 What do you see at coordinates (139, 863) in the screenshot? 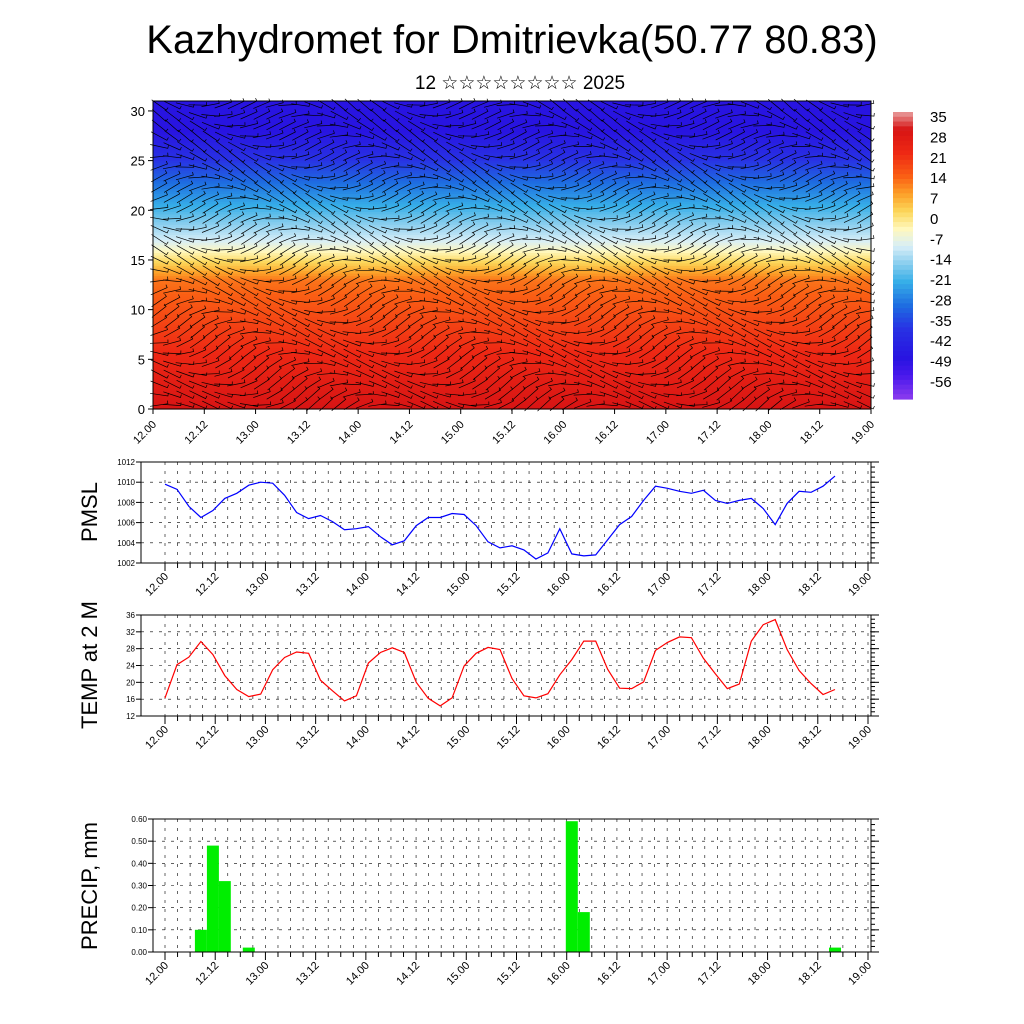
I see `y-tick-label: 0.40` at bounding box center [139, 863].